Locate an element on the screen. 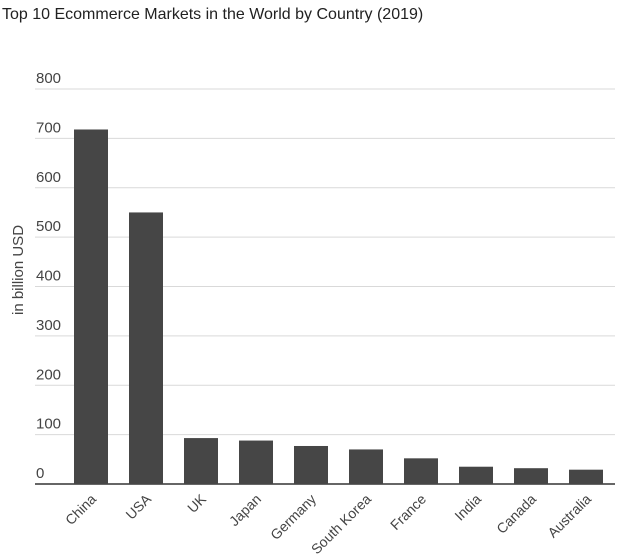  y-tick-label: 500 is located at coordinates (48, 226).